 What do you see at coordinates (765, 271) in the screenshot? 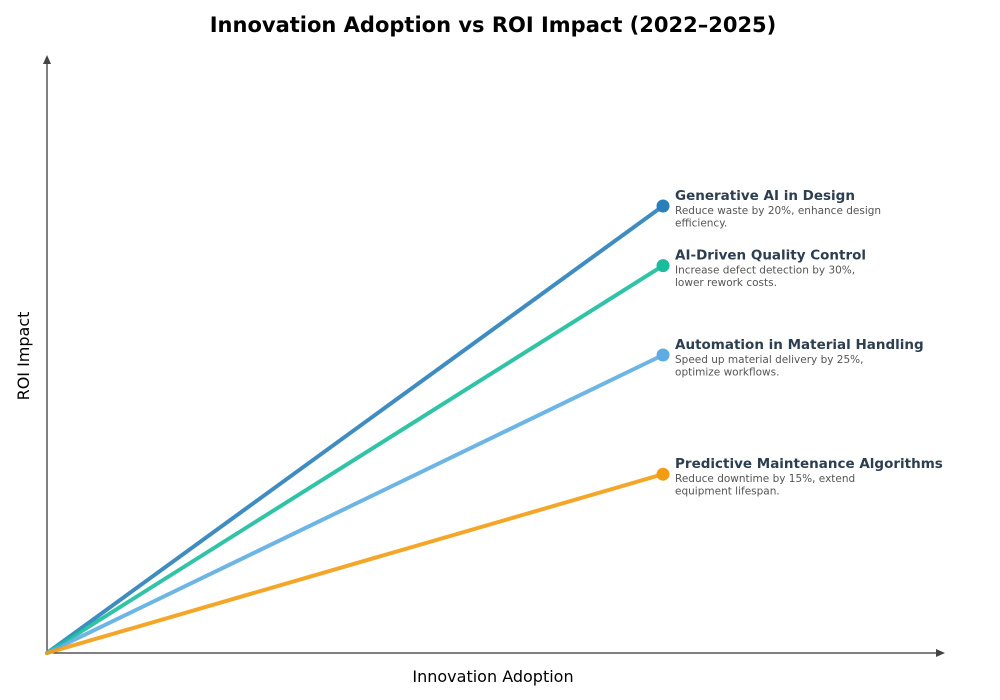
I see `series-description-1: Increase defect detection by 30%,` at bounding box center [765, 271].